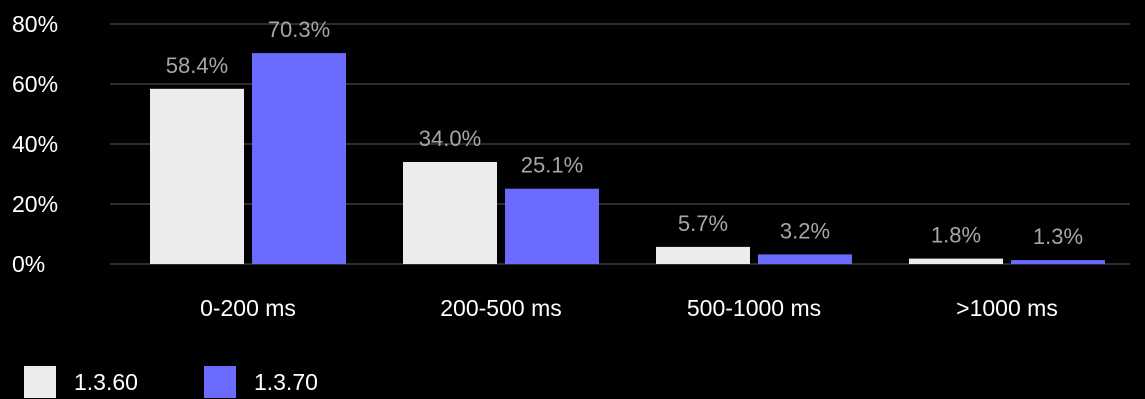 Image resolution: width=1145 pixels, height=399 pixels. I want to click on y-tick-label: 60%, so click(35, 84).